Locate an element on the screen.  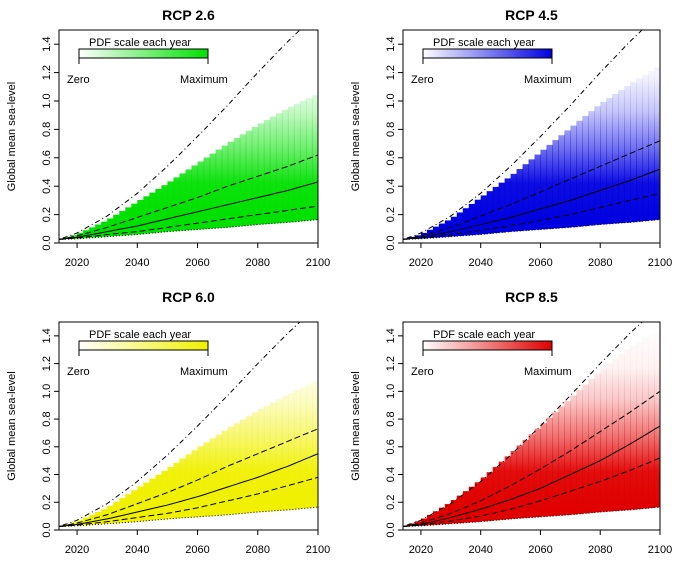
y-tick-label: 0.4 is located at coordinates (391, 186).